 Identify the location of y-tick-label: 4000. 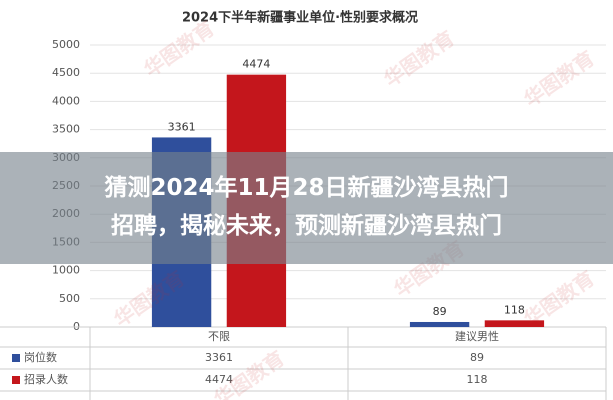
(66, 100).